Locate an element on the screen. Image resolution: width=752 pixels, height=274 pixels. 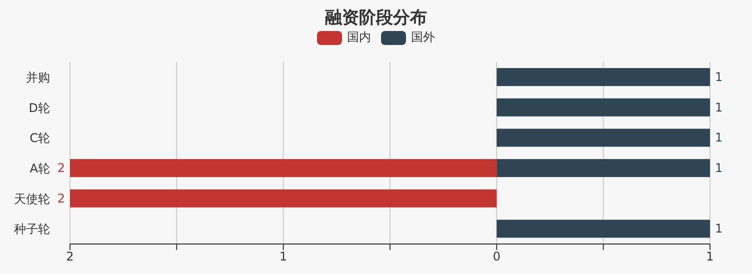
y-tick-label: A轮 is located at coordinates (40, 168).